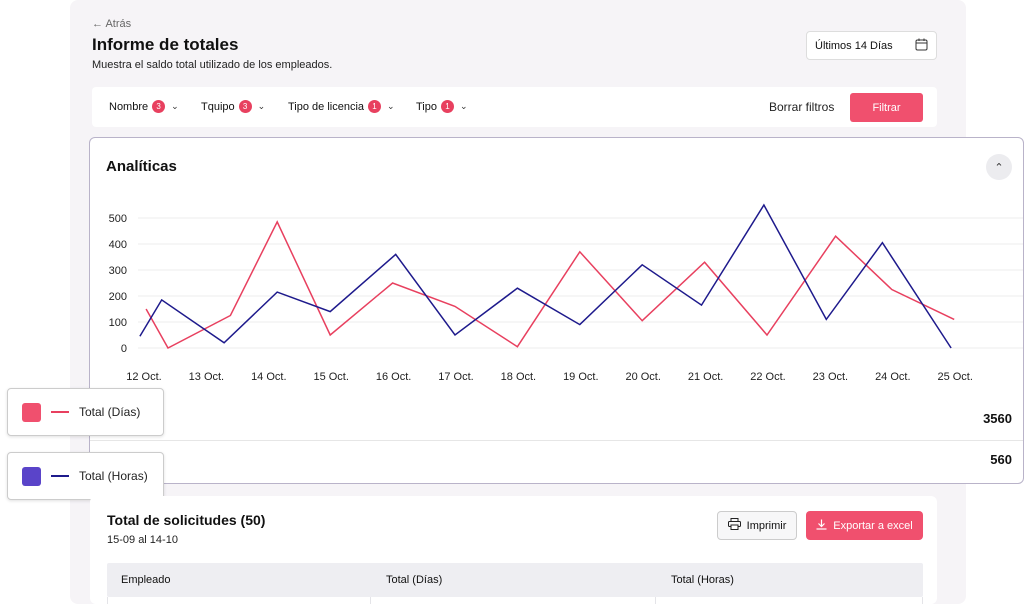 The image size is (1024, 604). Describe the element at coordinates (146, 580) in the screenshot. I see `column-header-empleado: Empleado` at that location.